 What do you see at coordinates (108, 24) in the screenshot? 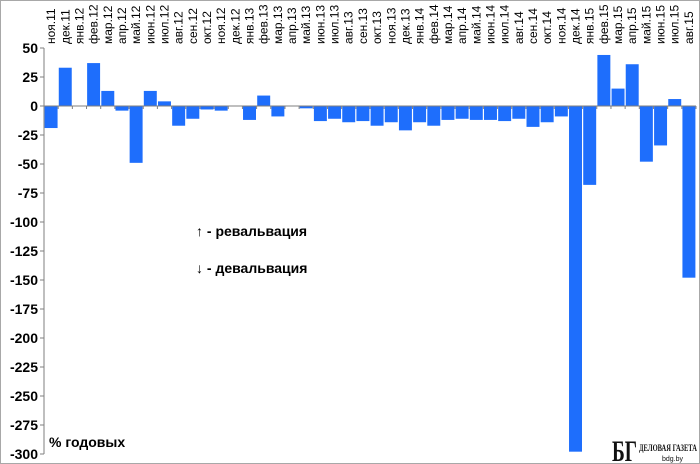
I see `category-label-5: мар.12` at bounding box center [108, 24].